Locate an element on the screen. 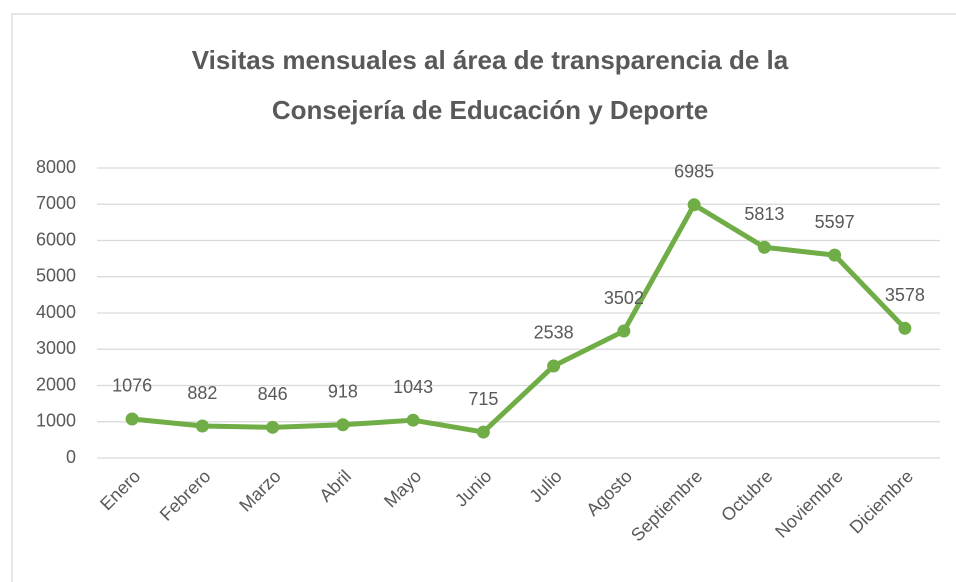 The height and width of the screenshot is (582, 956). y-tick-label: 7000 is located at coordinates (56, 203).